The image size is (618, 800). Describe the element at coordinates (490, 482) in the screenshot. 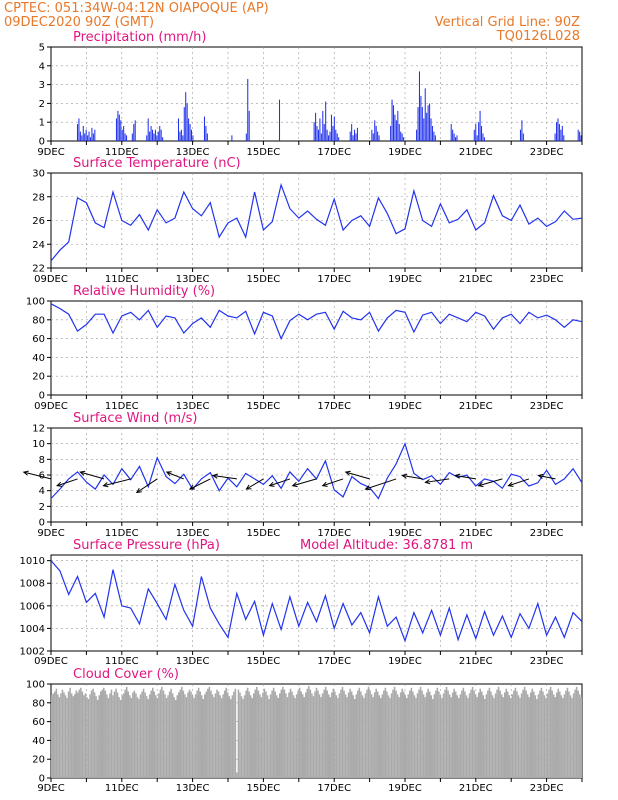

I see `wind-vector` at that location.